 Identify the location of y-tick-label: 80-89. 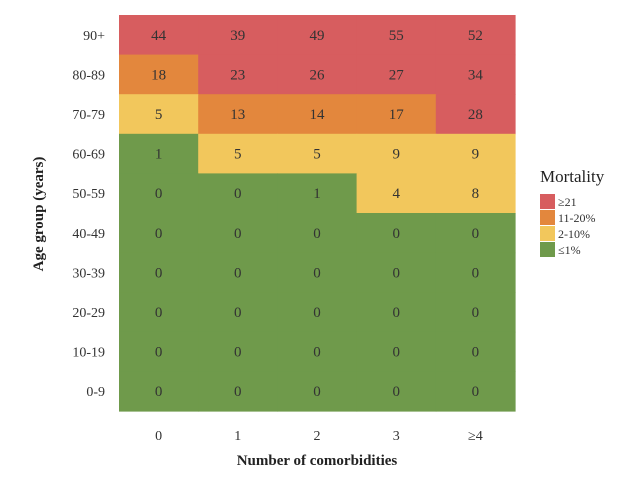
(88, 75).